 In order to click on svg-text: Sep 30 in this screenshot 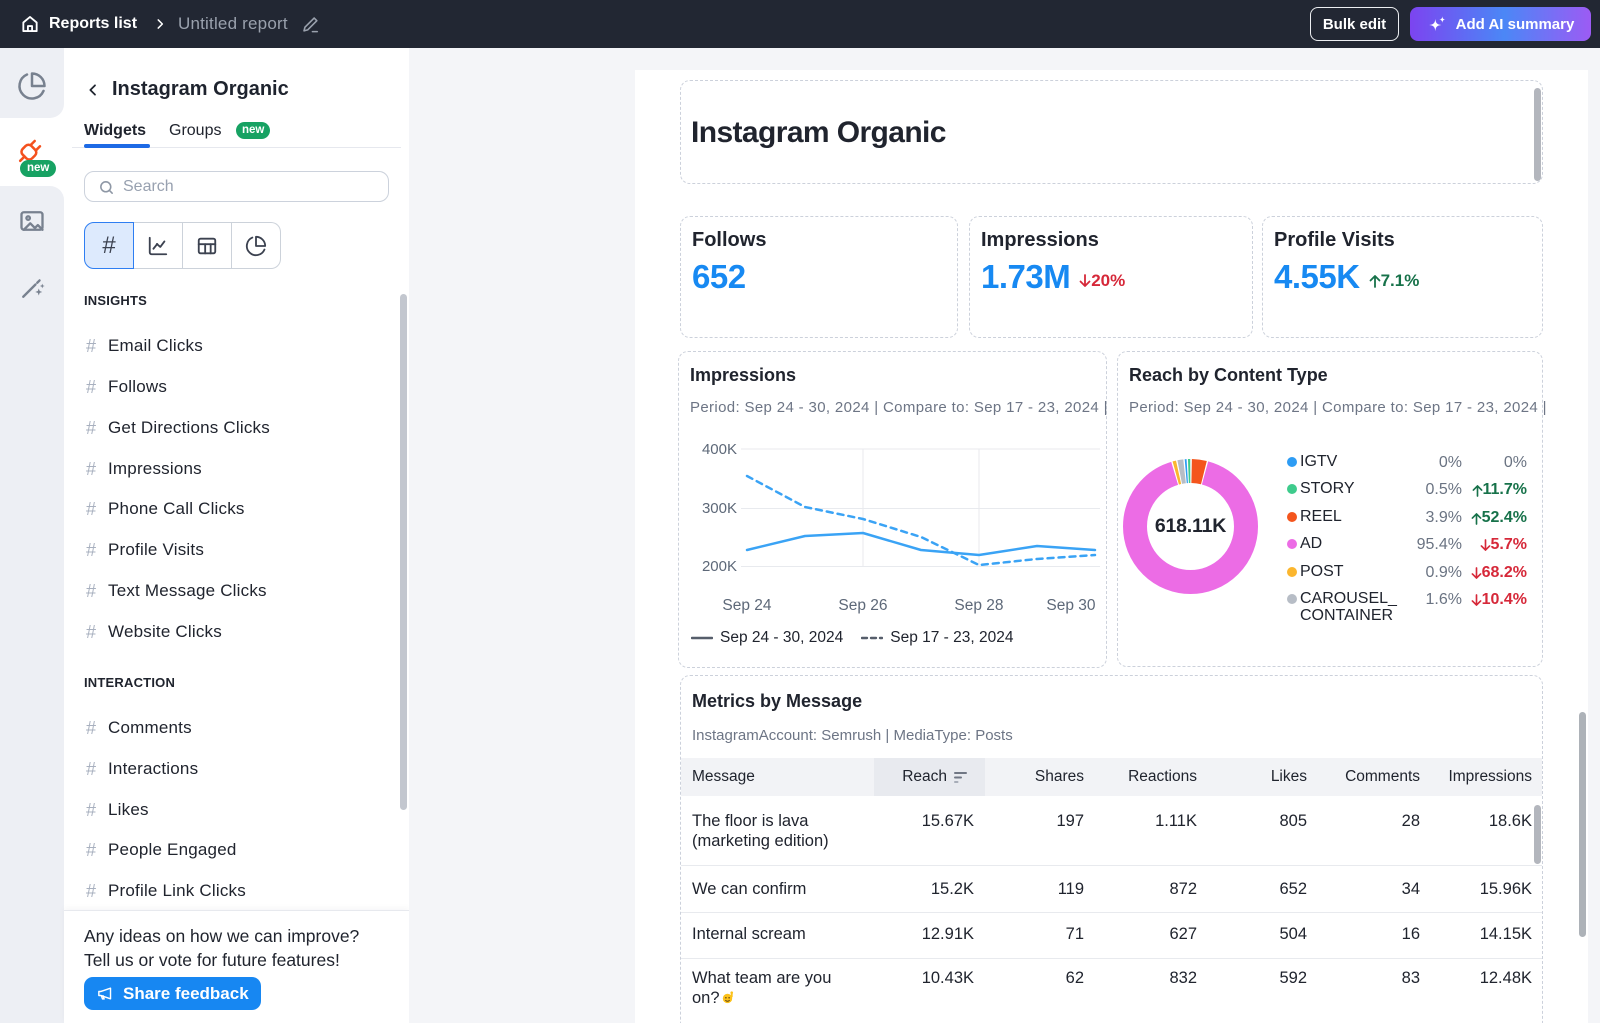, I will do `click(1071, 605)`.